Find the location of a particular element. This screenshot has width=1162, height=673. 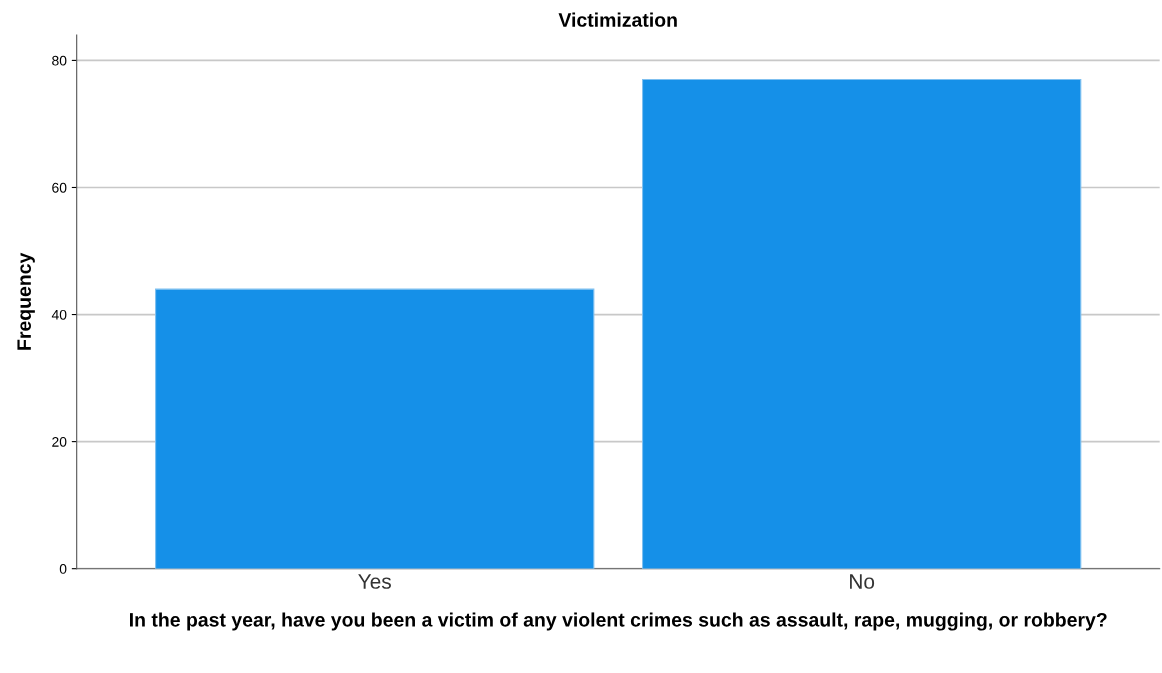

y-axis-title: Frequency is located at coordinates (26, 301).